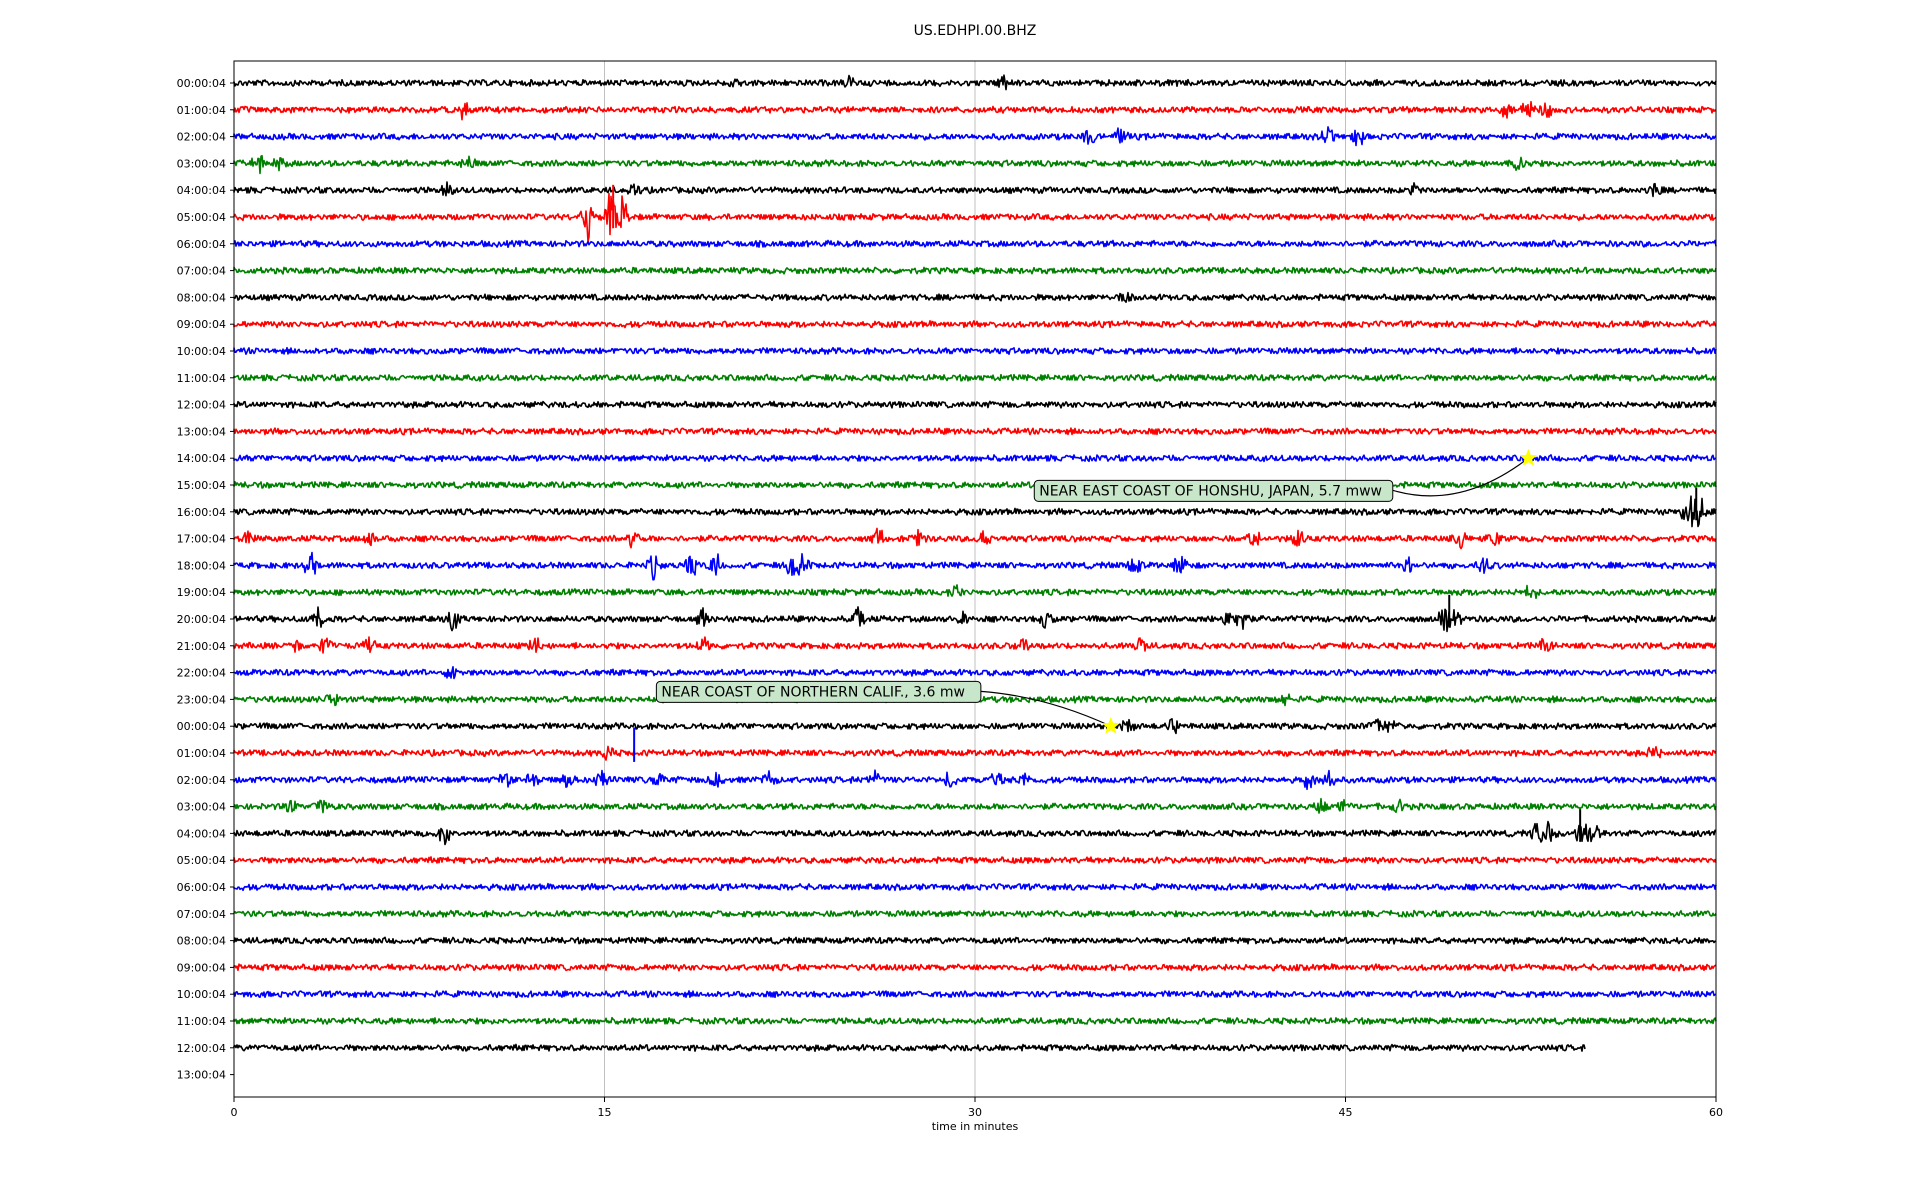 This screenshot has width=1920, height=1200. What do you see at coordinates (201, 619) in the screenshot?
I see `y-tick-label: 20:00:04` at bounding box center [201, 619].